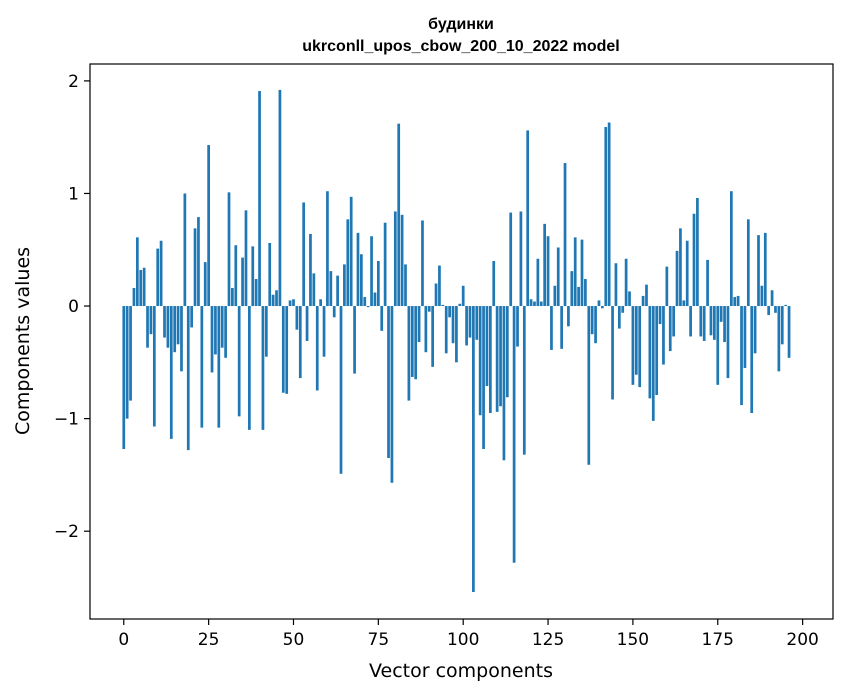  I want to click on y-tick-label: 1, so click(73, 194).